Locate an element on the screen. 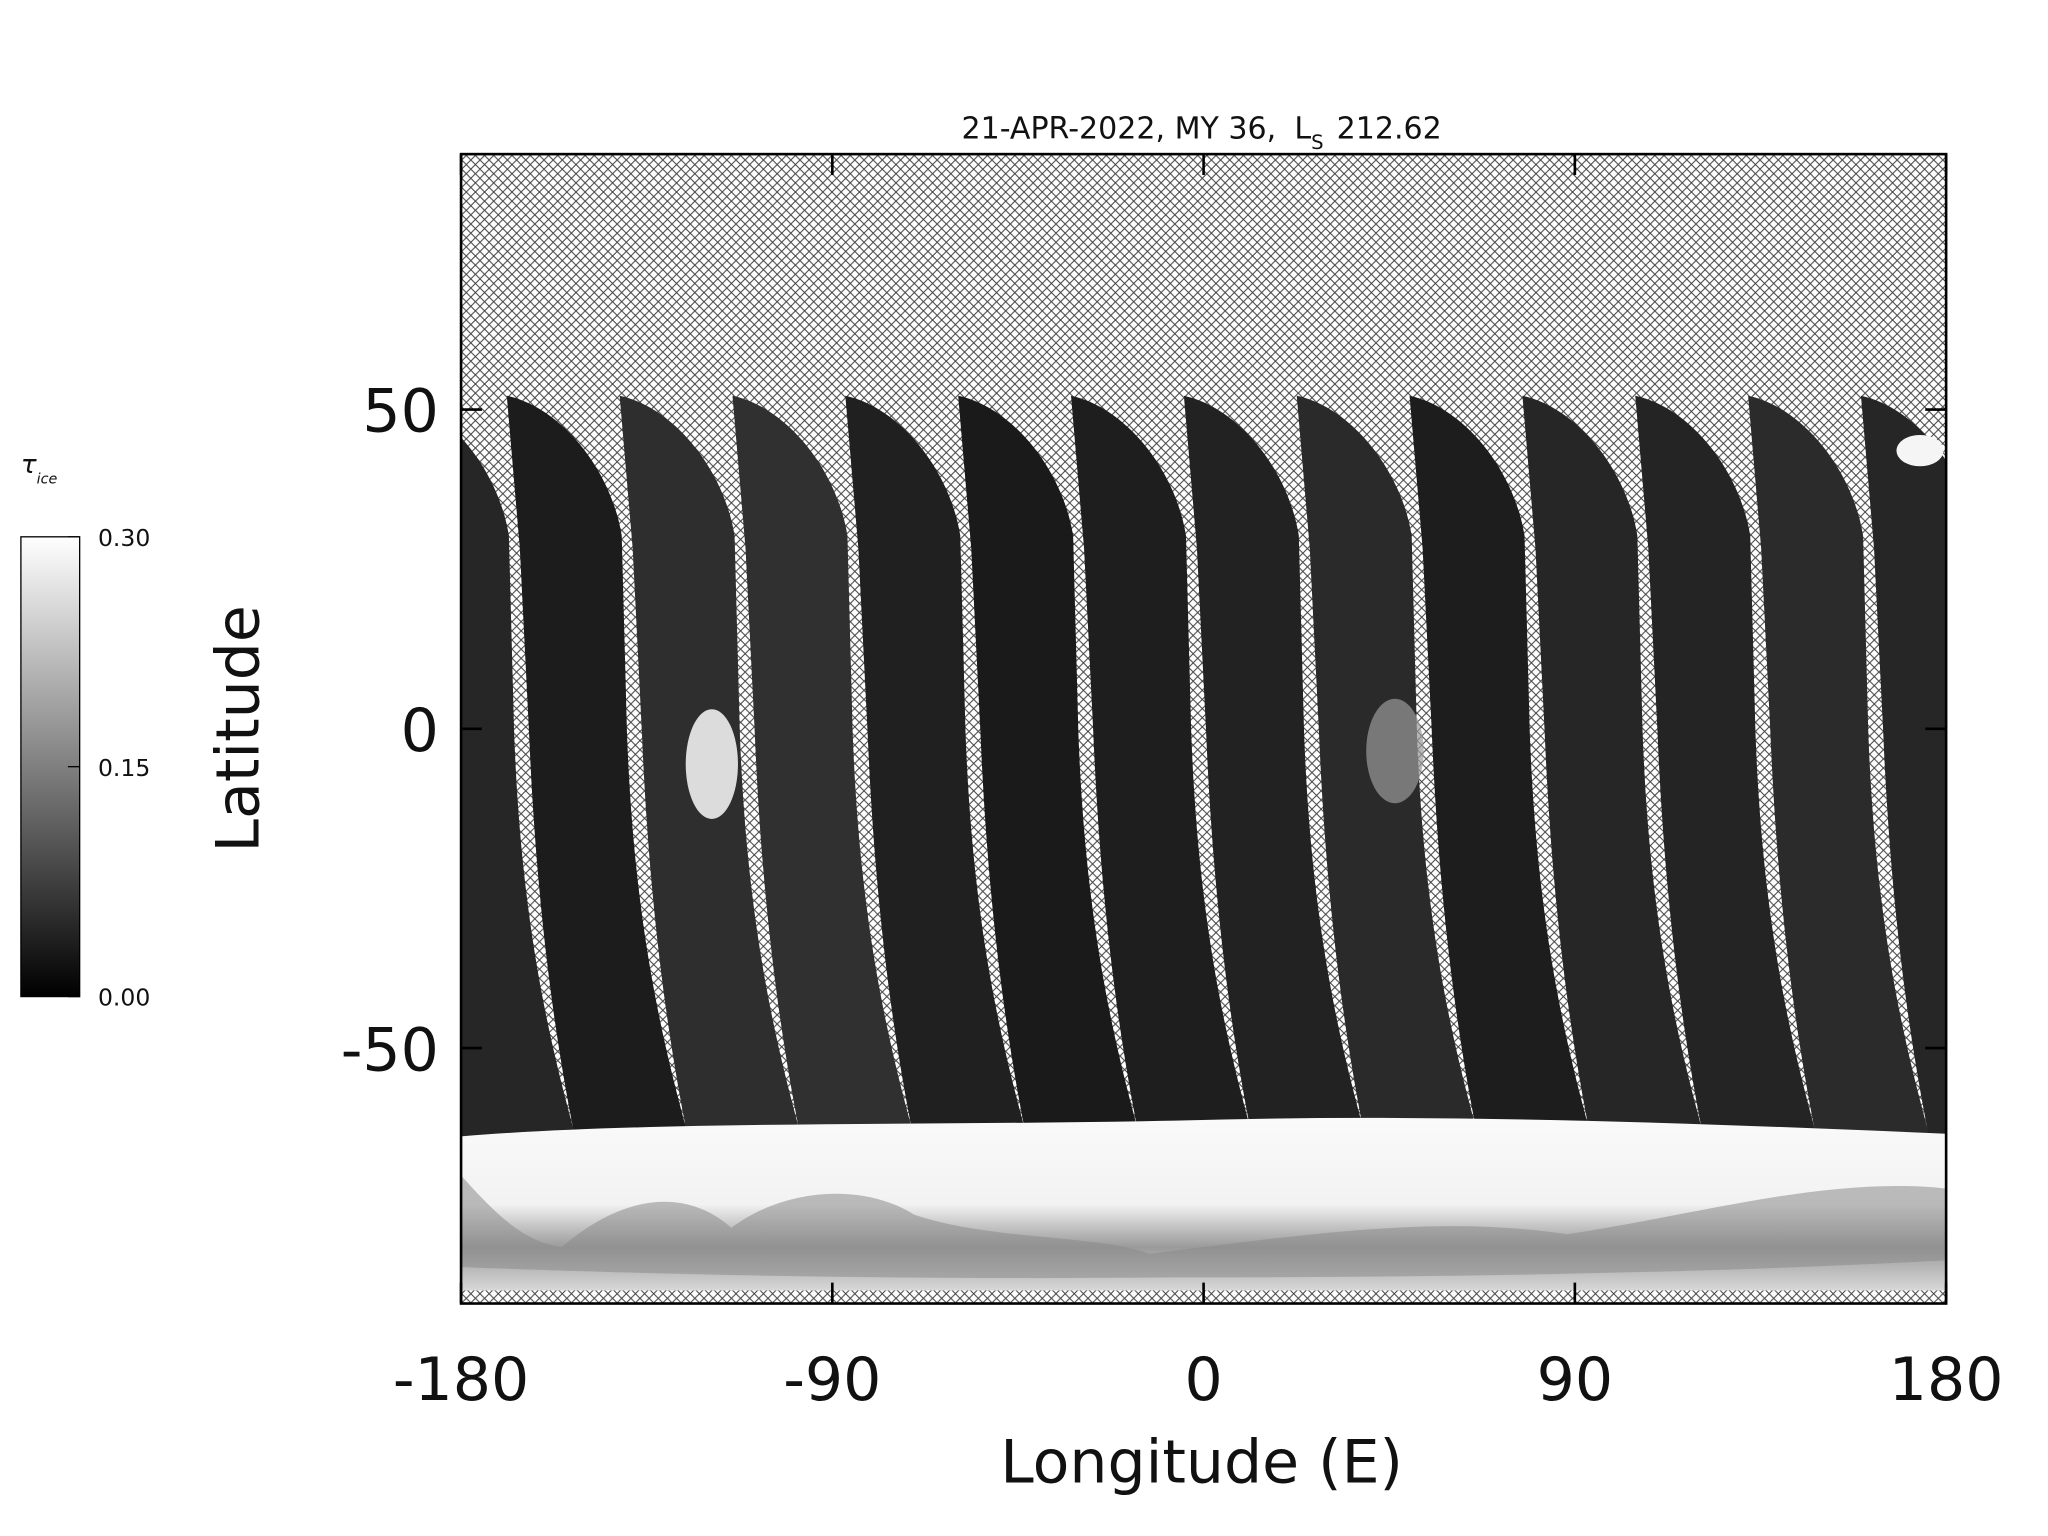 This screenshot has height=1536, width=2048. x-tick-label: -180 is located at coordinates (461, 1380).